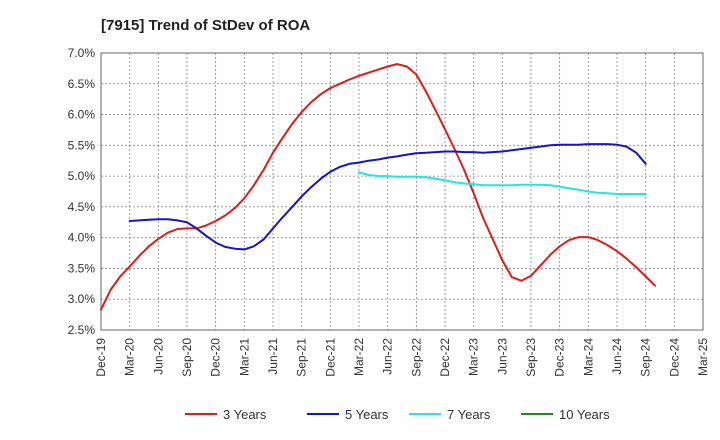 The width and height of the screenshot is (720, 440). What do you see at coordinates (82, 207) in the screenshot?
I see `y-tick-label: 4.5%` at bounding box center [82, 207].